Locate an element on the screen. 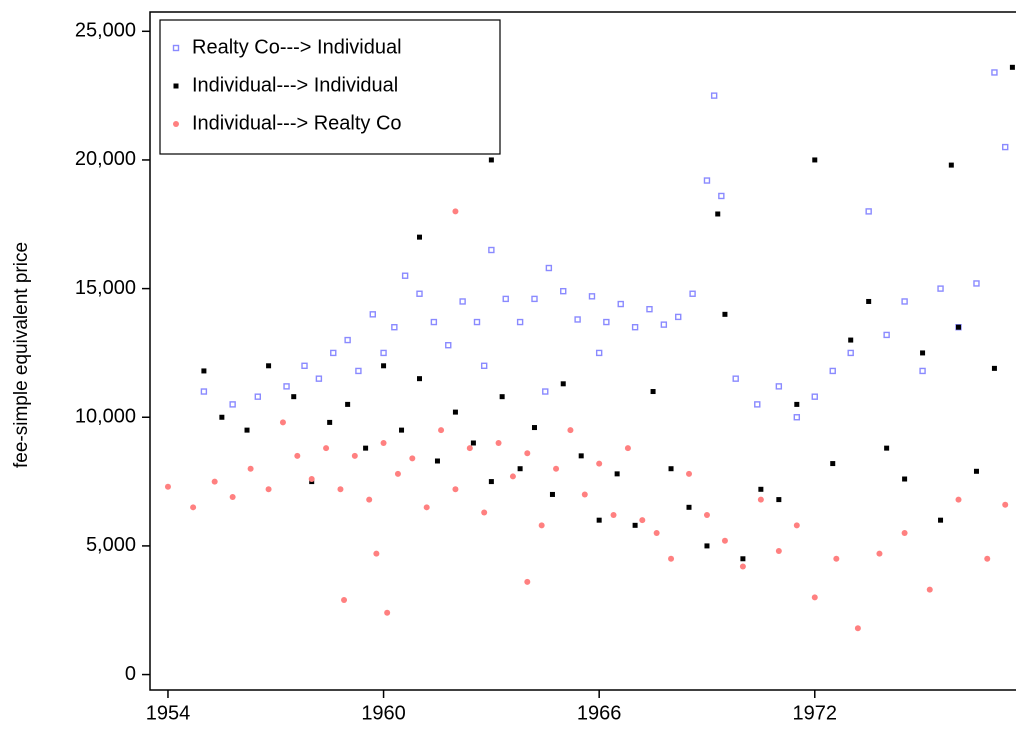 The image size is (1016, 730). y-tick-label: 15,000 is located at coordinates (105, 288).